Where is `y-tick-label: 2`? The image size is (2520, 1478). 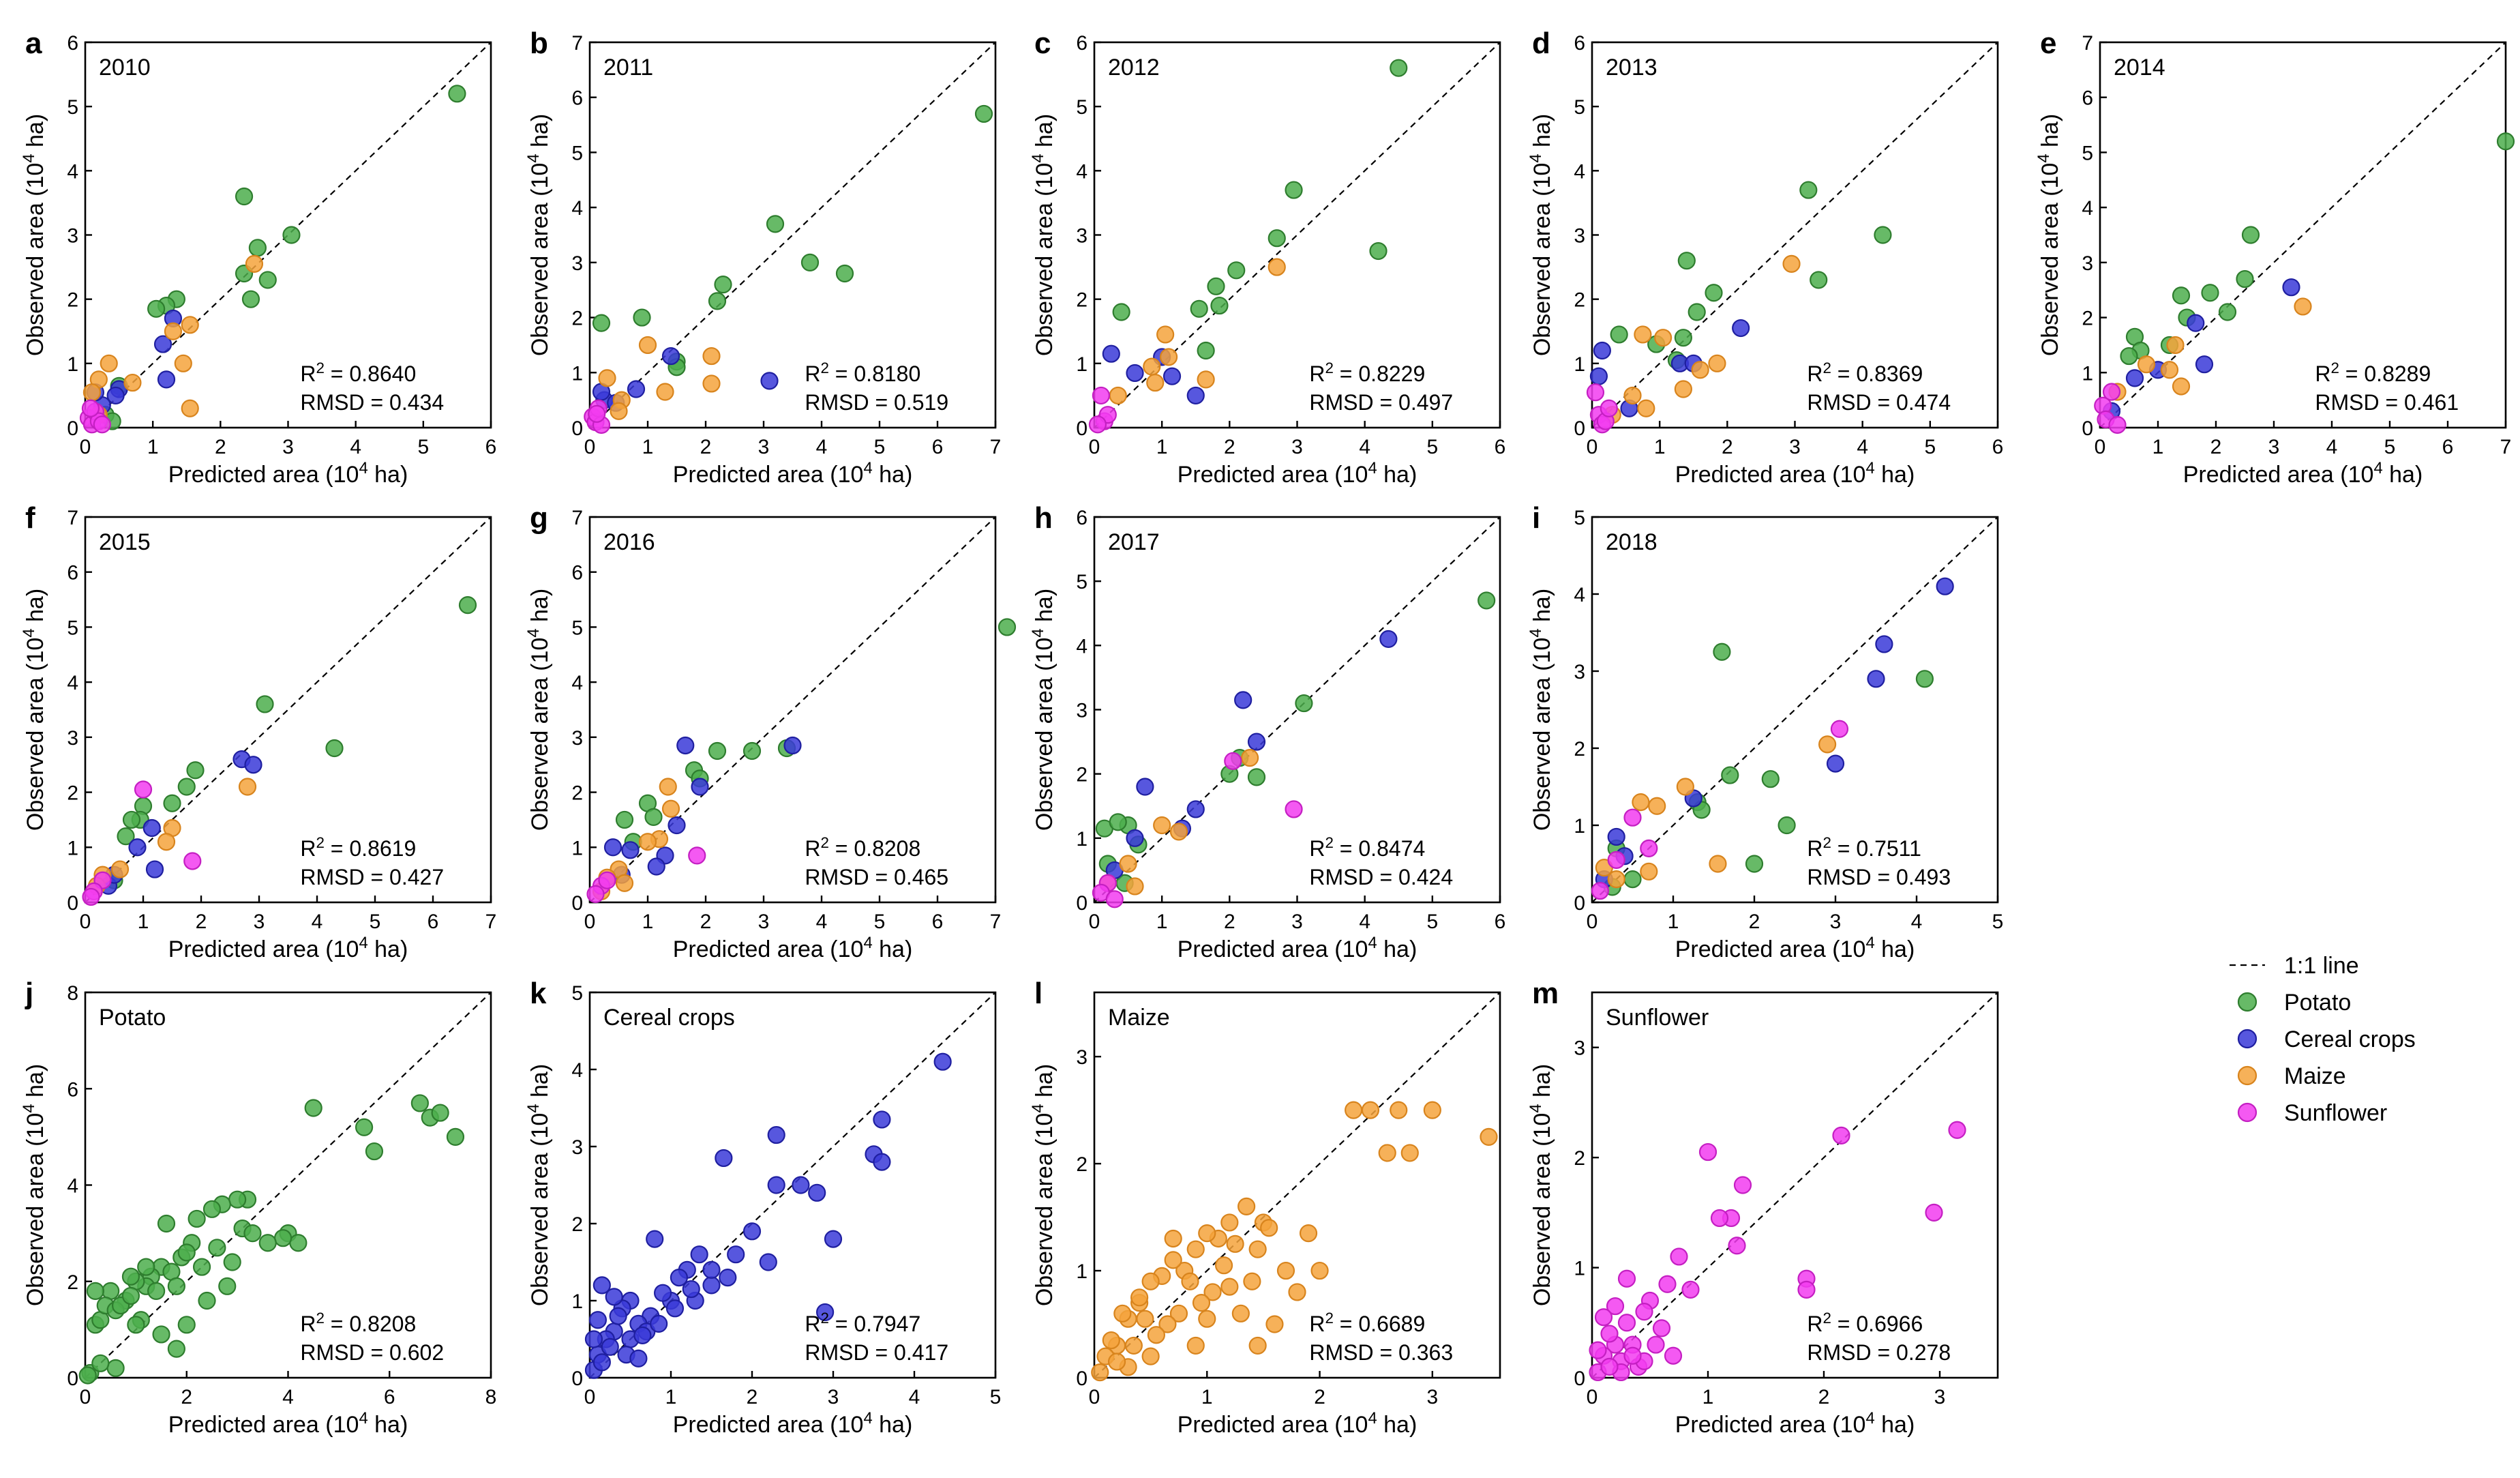 y-tick-label: 2 is located at coordinates (577, 1224).